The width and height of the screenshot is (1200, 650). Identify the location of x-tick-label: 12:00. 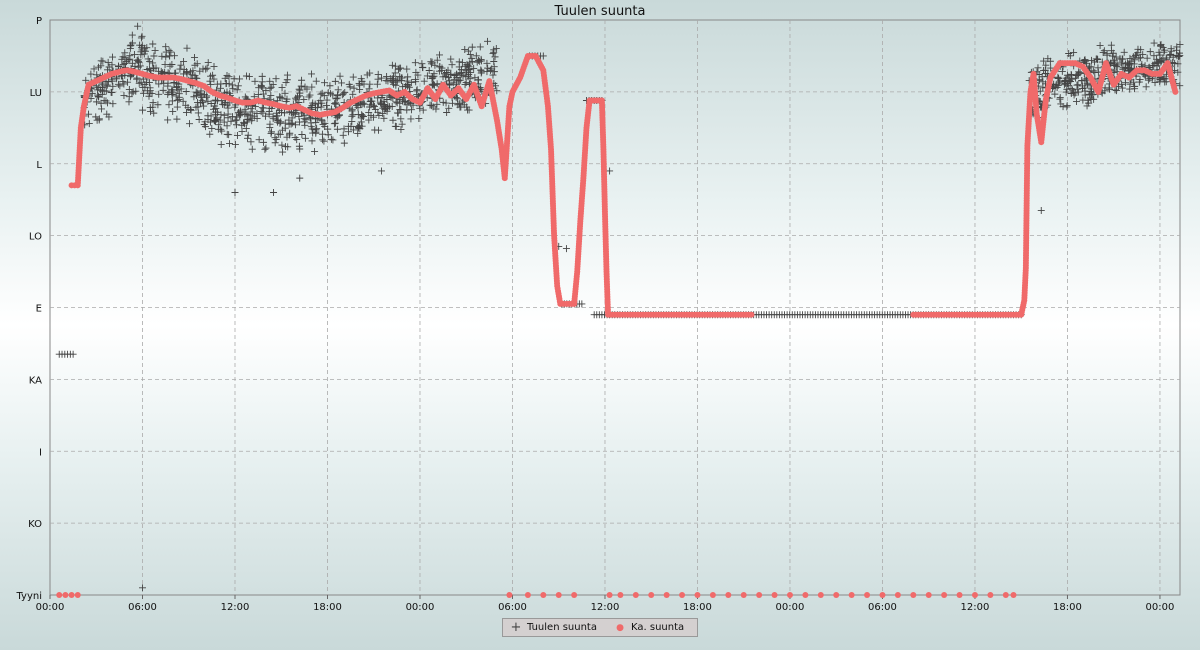
(975, 607).